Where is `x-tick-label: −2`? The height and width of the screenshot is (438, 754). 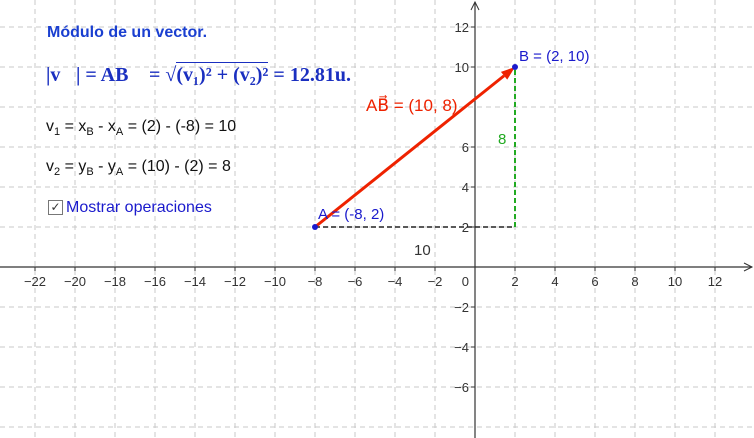
x-tick-label: −2 is located at coordinates (435, 281).